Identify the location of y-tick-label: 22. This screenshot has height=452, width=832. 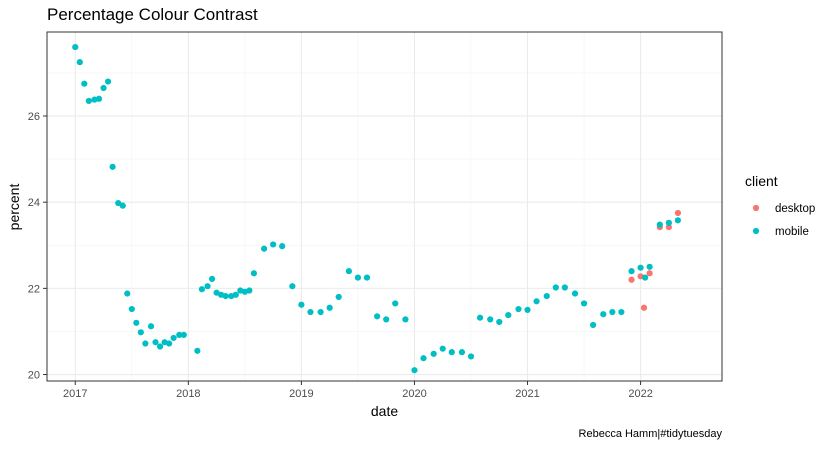
(34, 289).